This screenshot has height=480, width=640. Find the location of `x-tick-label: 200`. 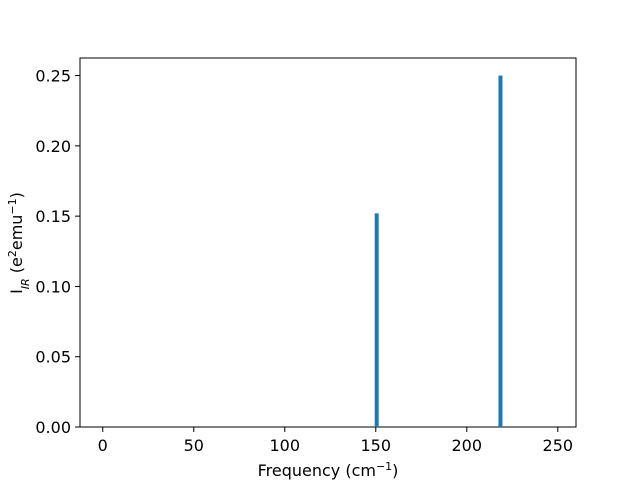

x-tick-label: 200 is located at coordinates (467, 445).